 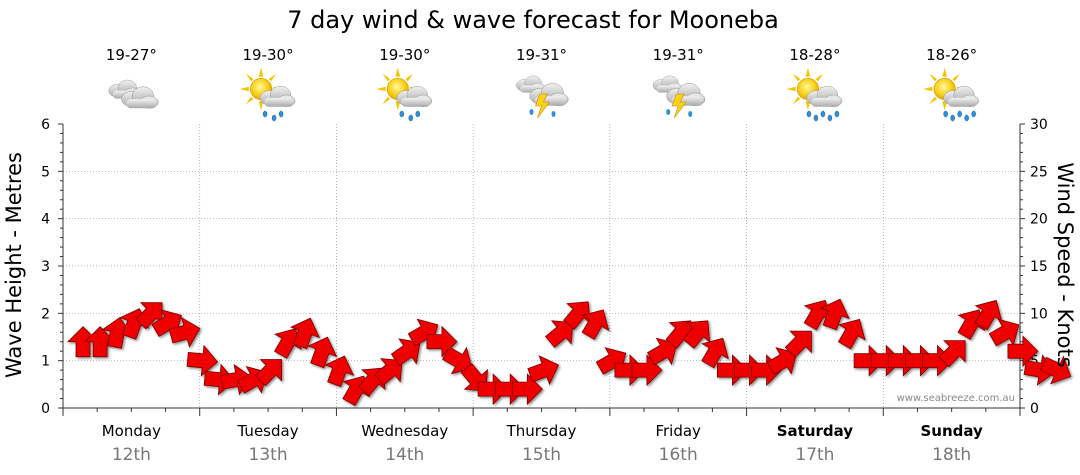 What do you see at coordinates (45, 172) in the screenshot?
I see `y-tick-label: 5` at bounding box center [45, 172].